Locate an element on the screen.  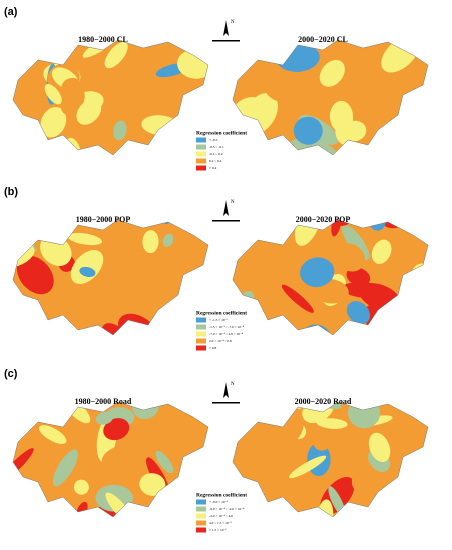
legend-label: -9.0 × 10⁻⁴ ~ -2.0 × 10⁻⁴ is located at coordinates (227, 509).